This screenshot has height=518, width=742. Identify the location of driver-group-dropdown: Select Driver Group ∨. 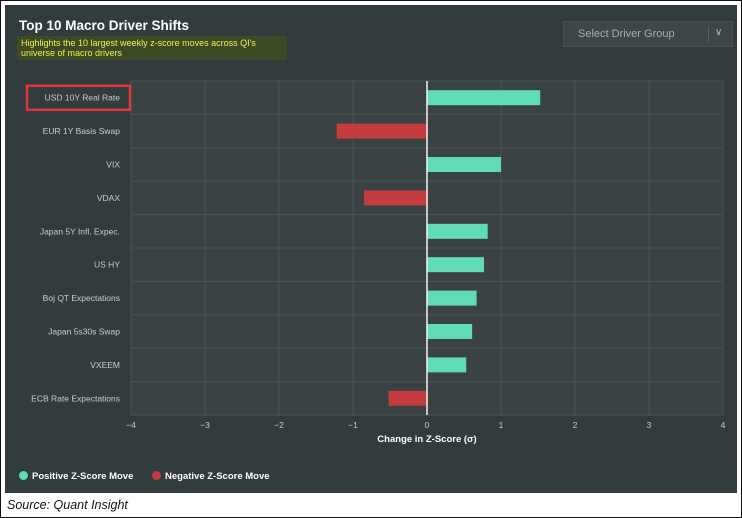
(648, 34).